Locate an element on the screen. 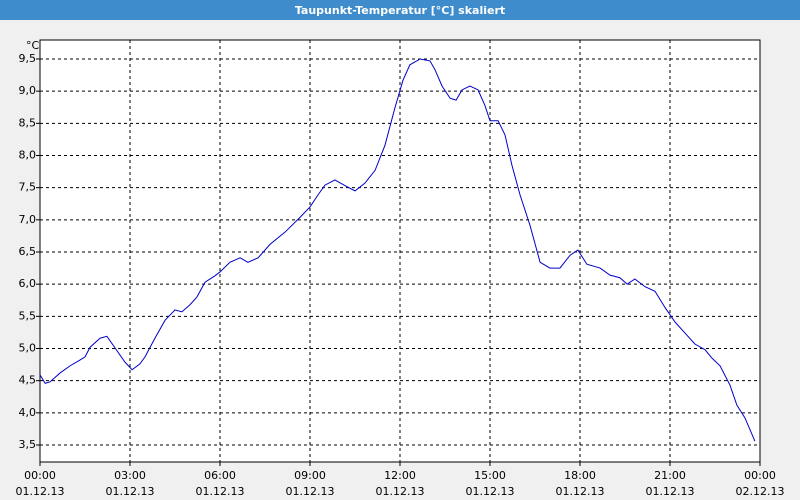  y-unit: °C is located at coordinates (33, 45).